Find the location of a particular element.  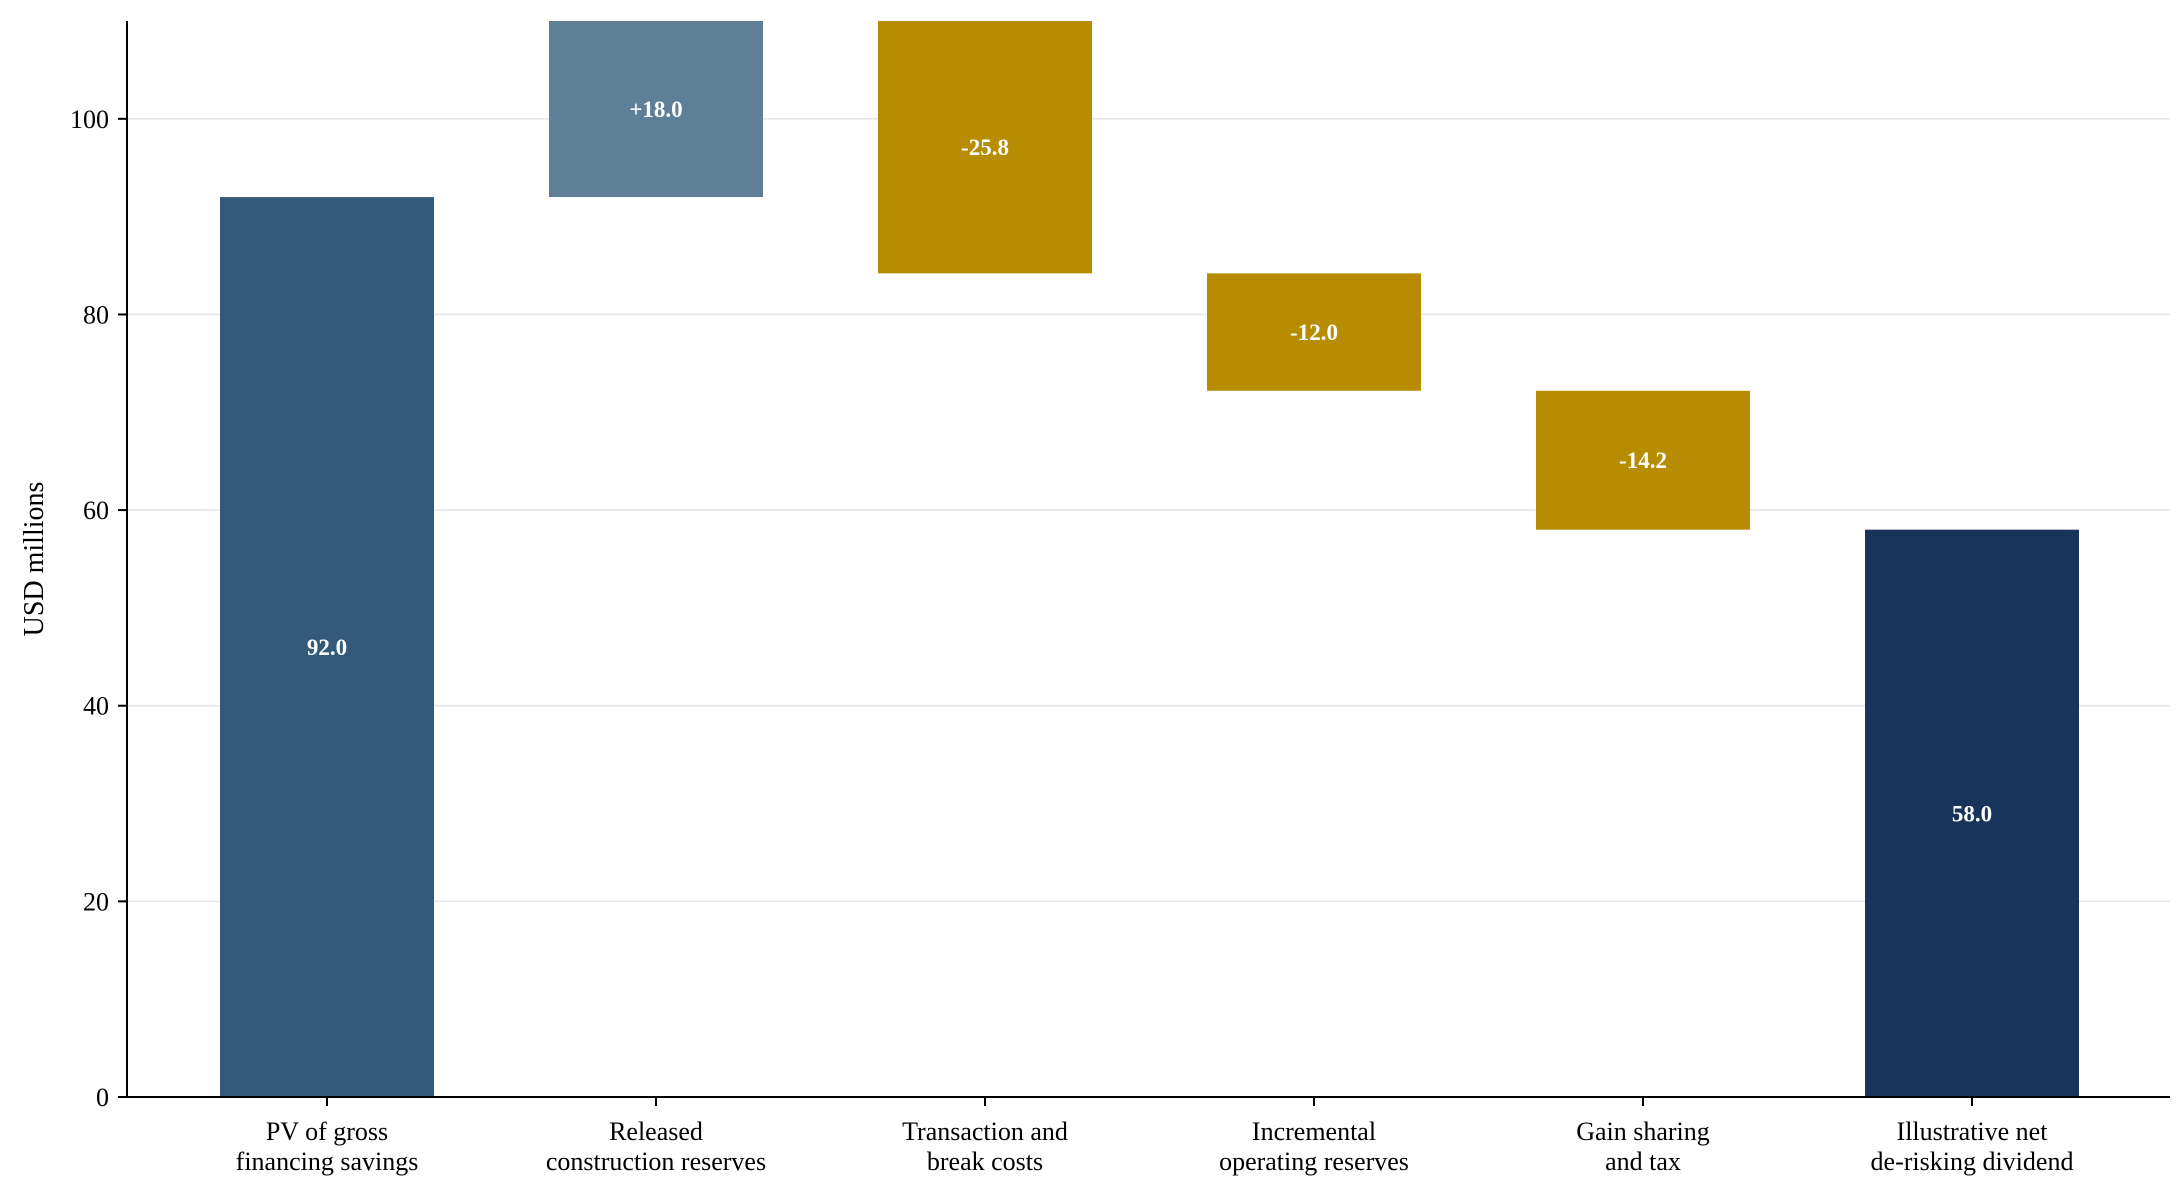

x-tick-label: break costs is located at coordinates (985, 1161).